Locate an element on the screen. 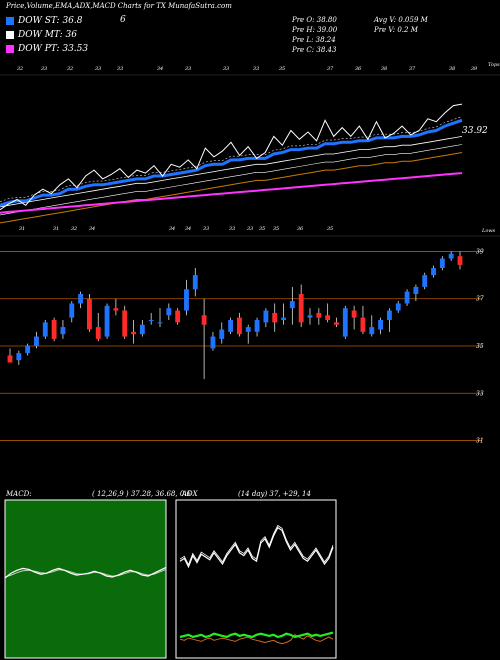 Image resolution: width=500 pixels, height=660 pixels. legend-swatch-dow-mt is located at coordinates (10, 35).